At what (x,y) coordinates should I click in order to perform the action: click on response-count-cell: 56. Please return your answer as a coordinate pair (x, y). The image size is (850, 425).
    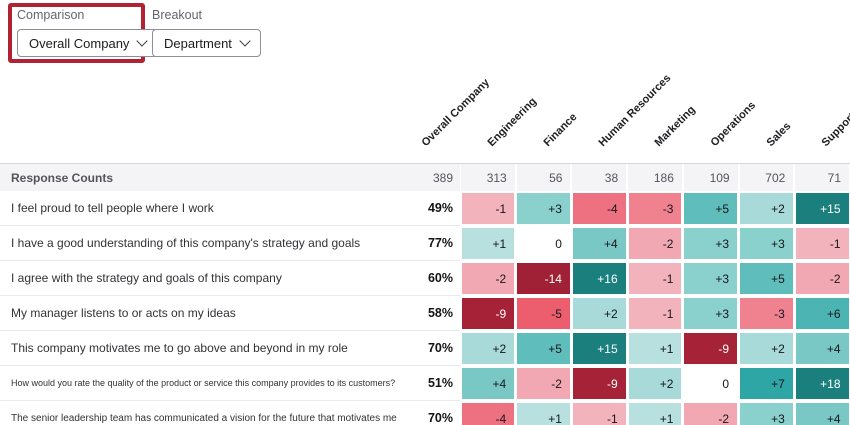
    Looking at the image, I should click on (543, 177).